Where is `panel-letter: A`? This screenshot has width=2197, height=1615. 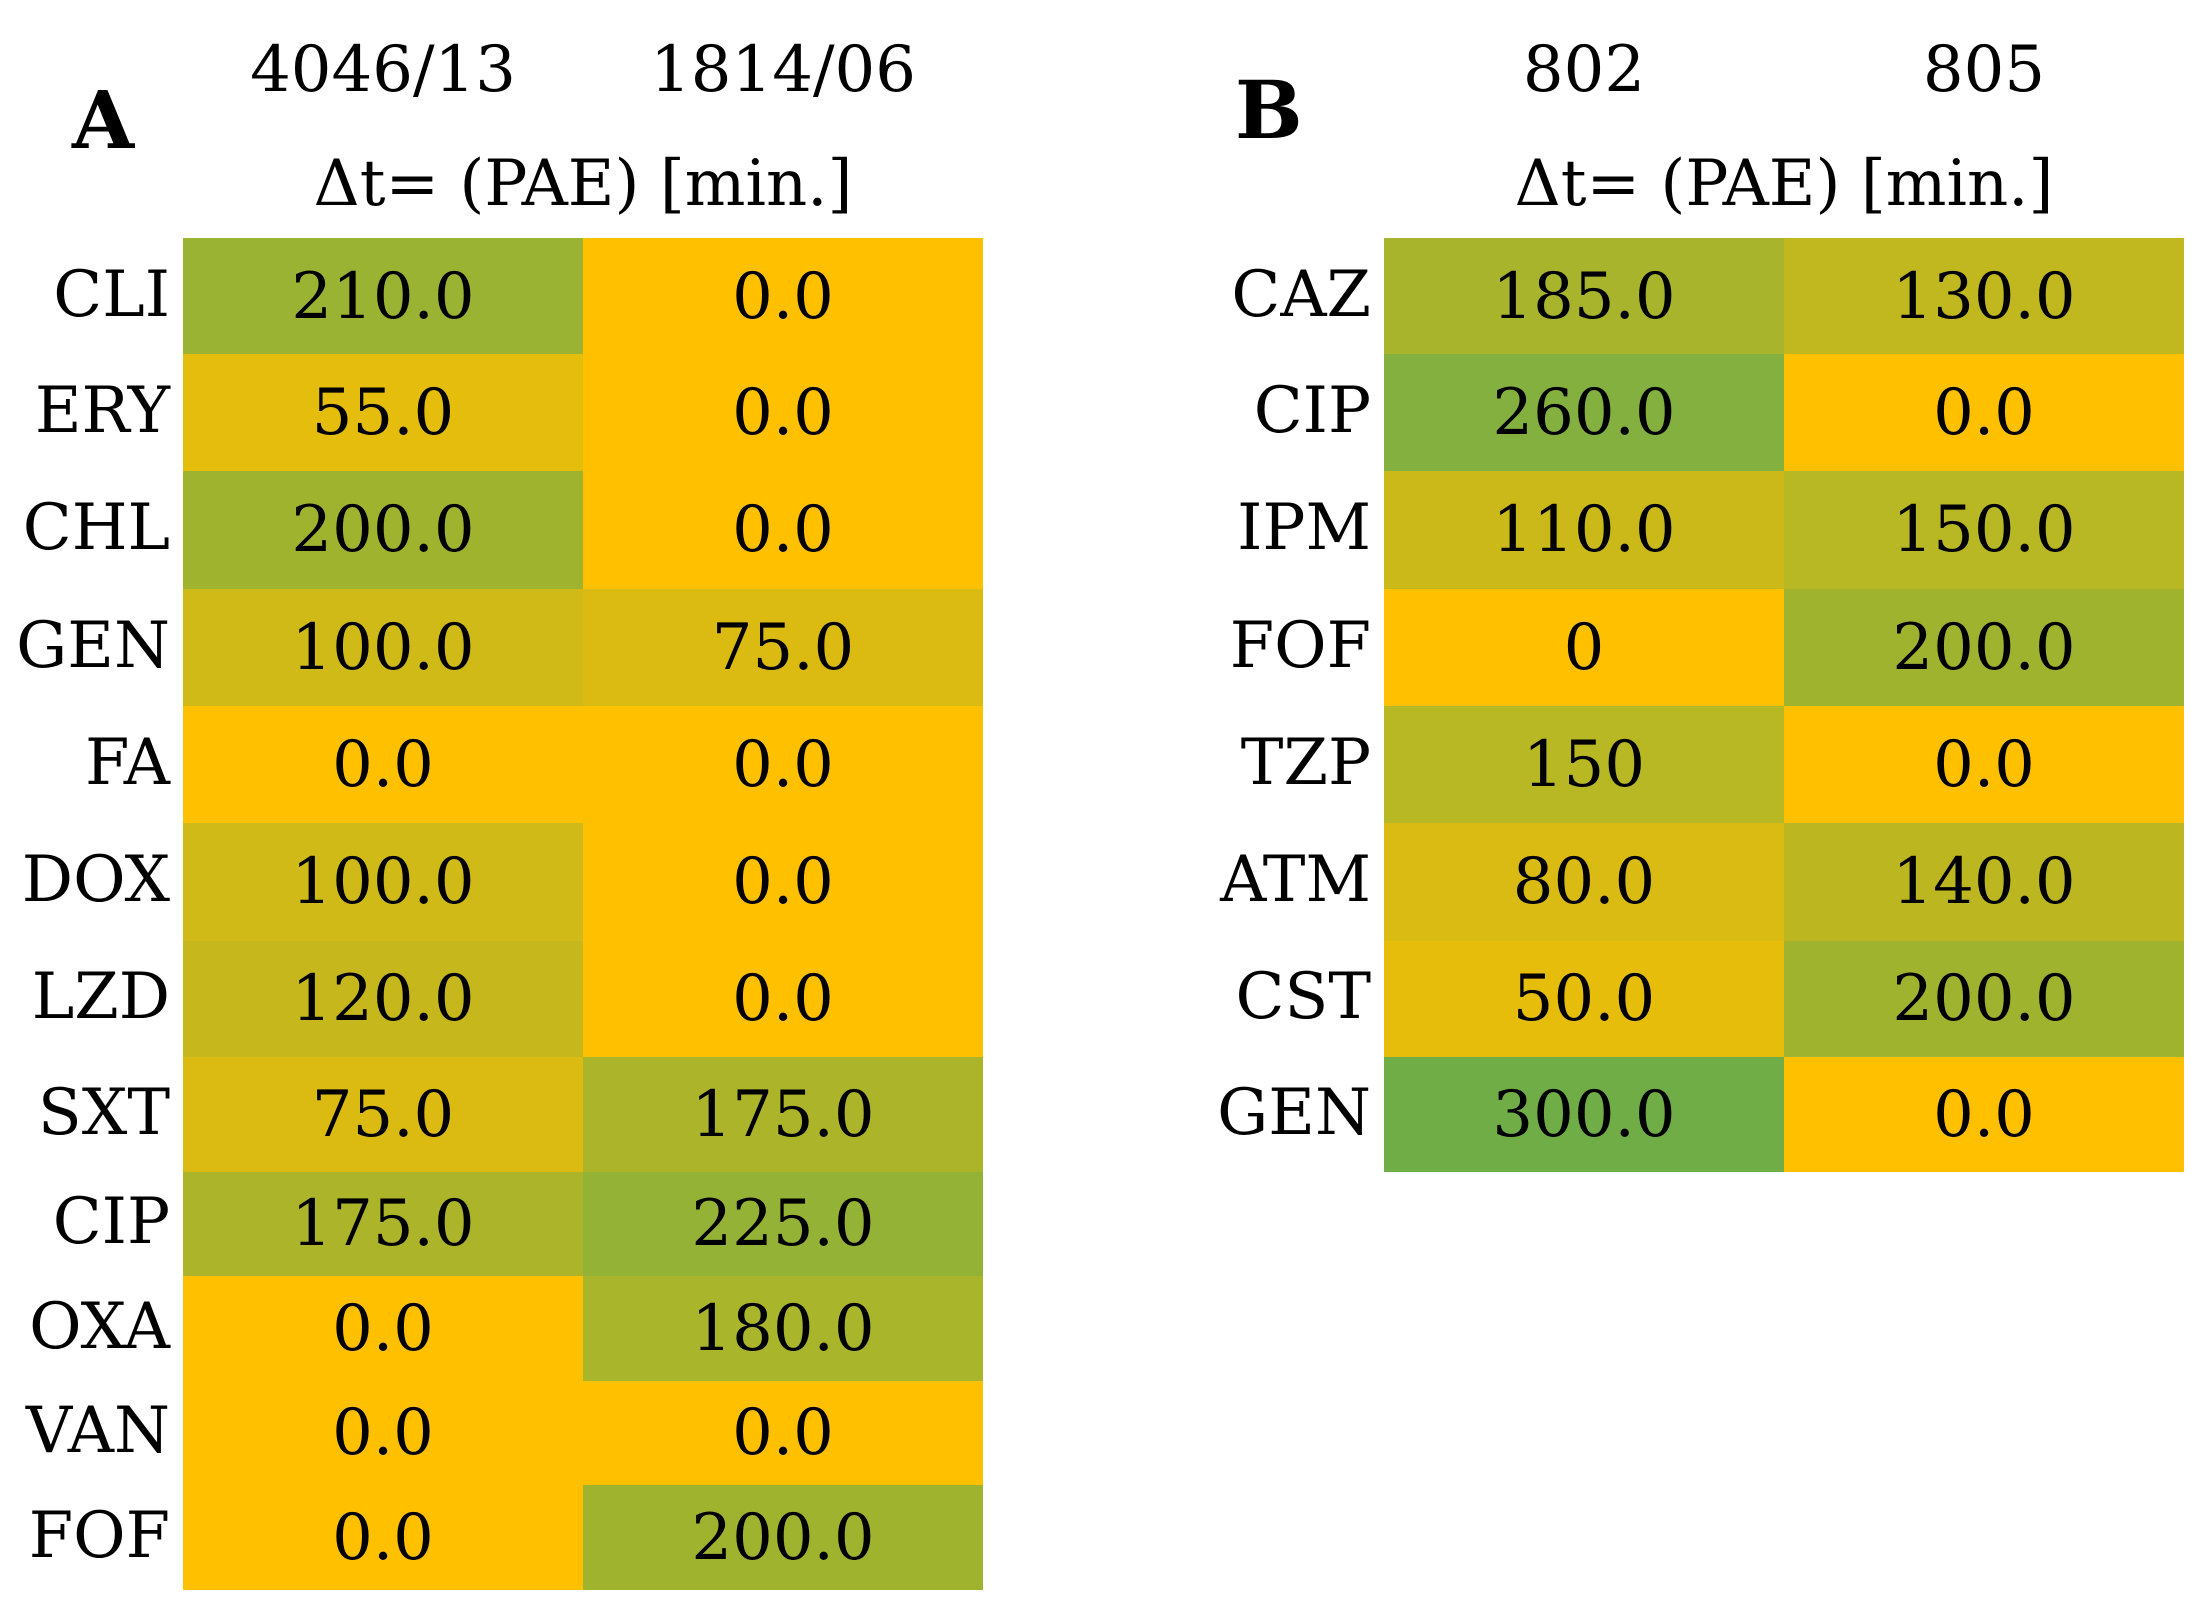
panel-letter: A is located at coordinates (103, 120).